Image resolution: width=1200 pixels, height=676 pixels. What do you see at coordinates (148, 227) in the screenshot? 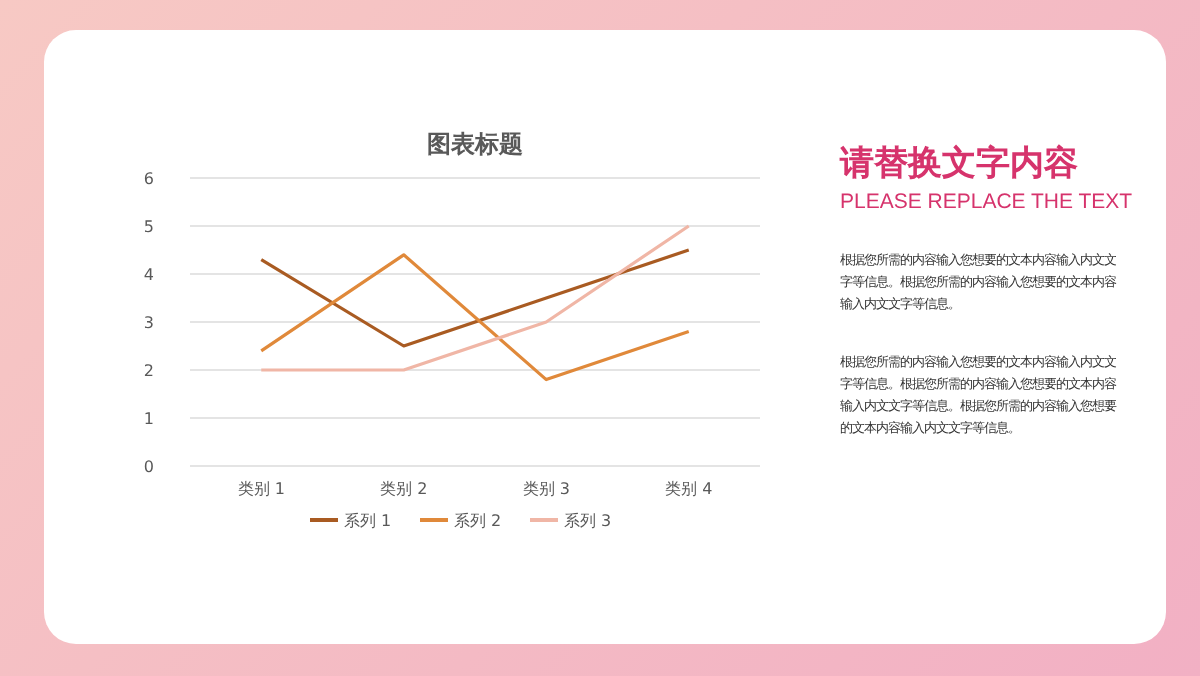
I see `y-tick-label: 5` at bounding box center [148, 227].